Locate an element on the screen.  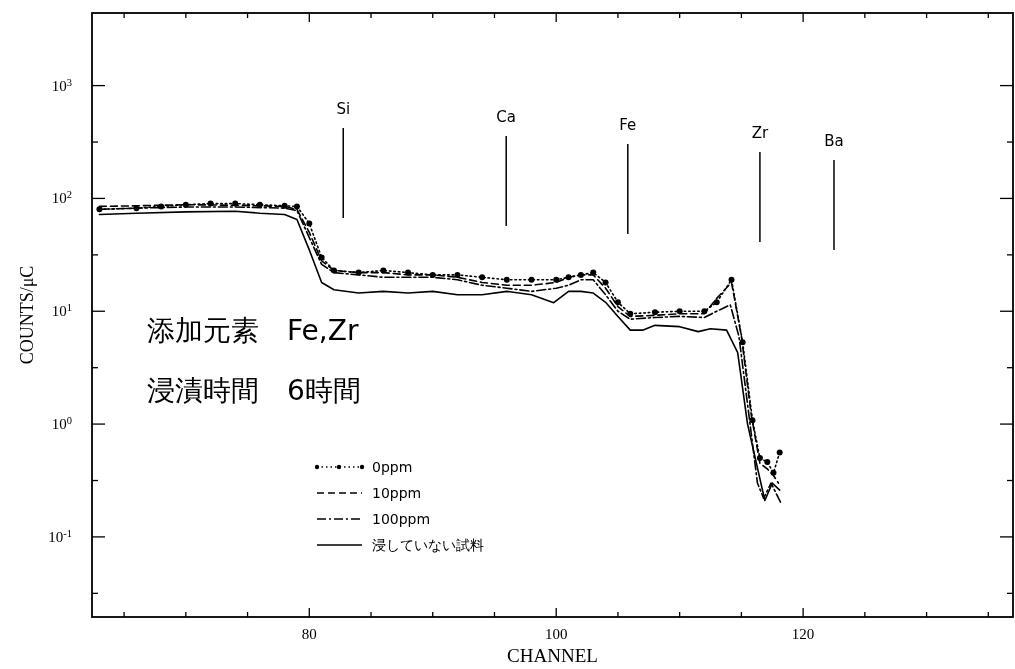
y-tick-label: 10$^{3}$ is located at coordinates (61, 85).